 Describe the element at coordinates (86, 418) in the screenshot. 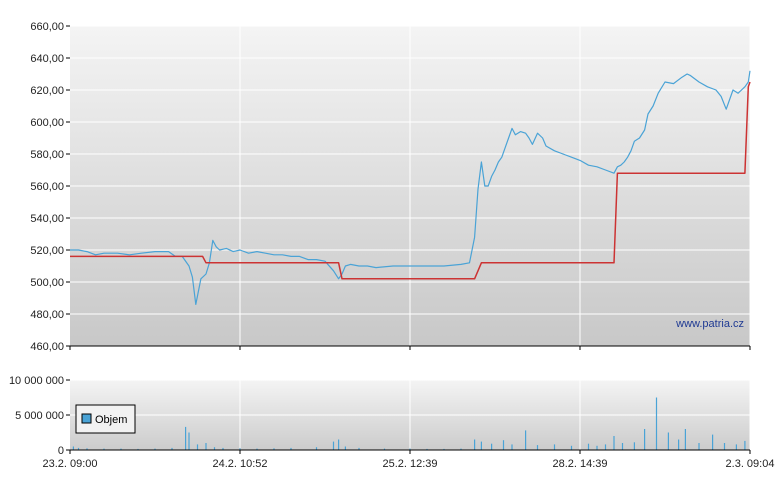

I see `legend-swatch` at that location.